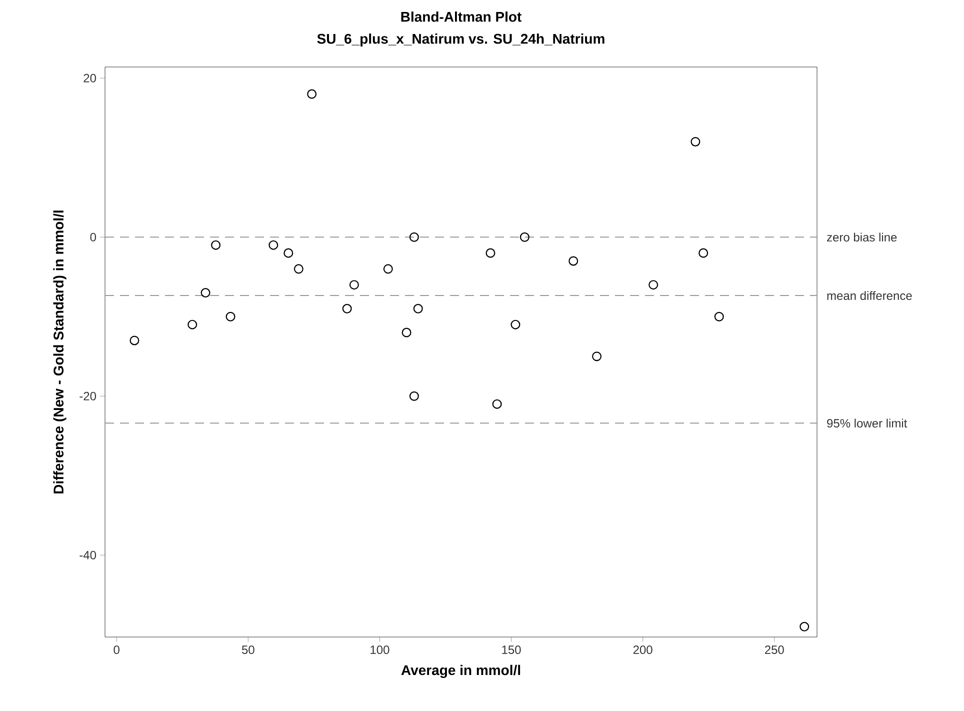  I want to click on y-tick-label: 20, so click(90, 78).